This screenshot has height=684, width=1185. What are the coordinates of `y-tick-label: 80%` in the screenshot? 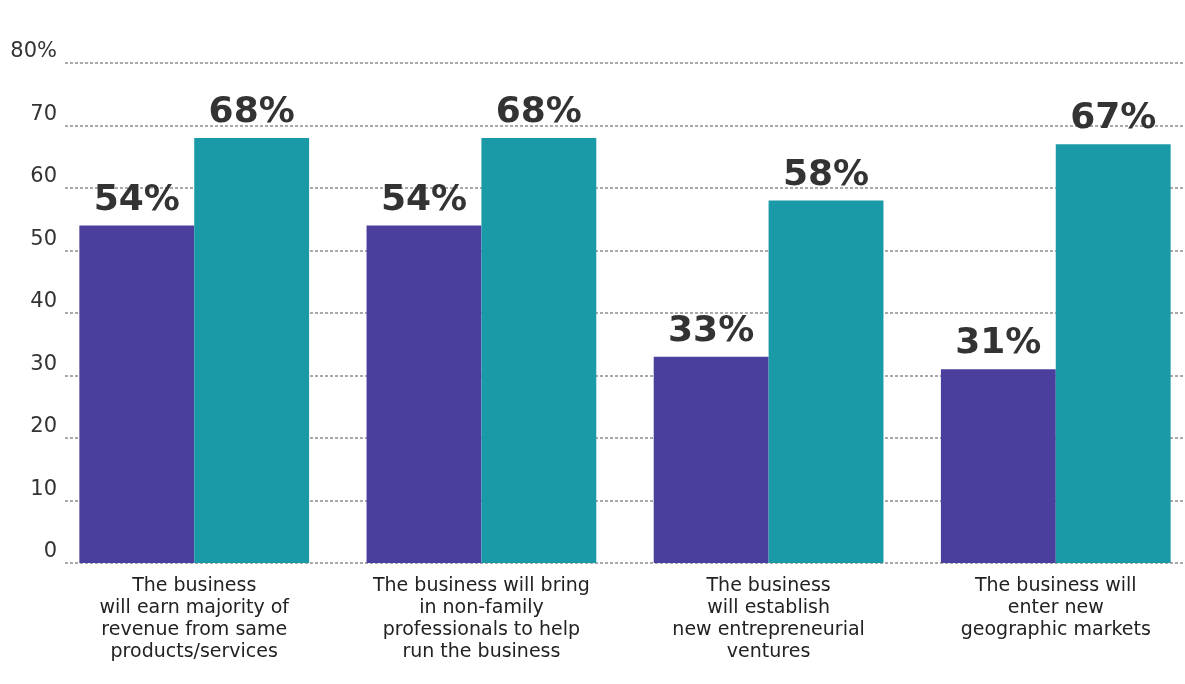 It's located at (33, 50).